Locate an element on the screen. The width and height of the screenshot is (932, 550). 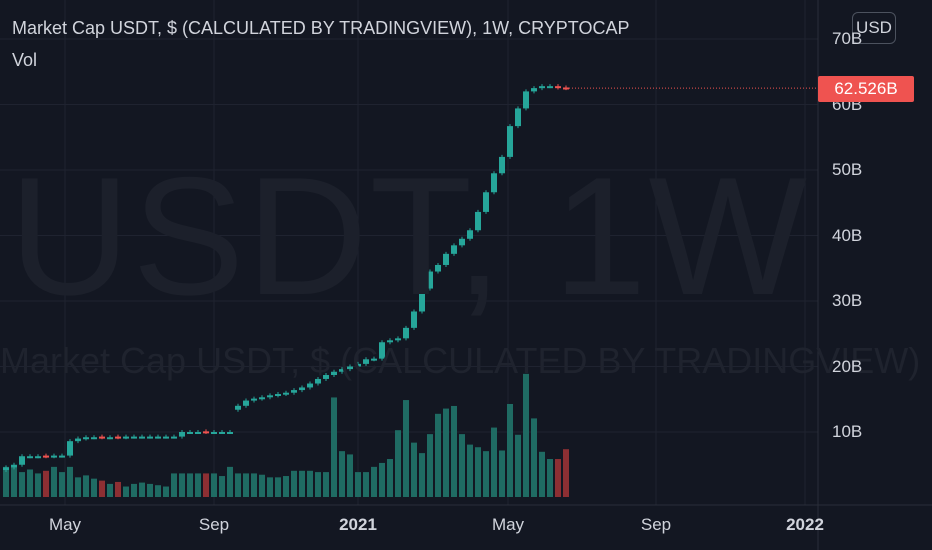
volume-bars is located at coordinates (286, 435).